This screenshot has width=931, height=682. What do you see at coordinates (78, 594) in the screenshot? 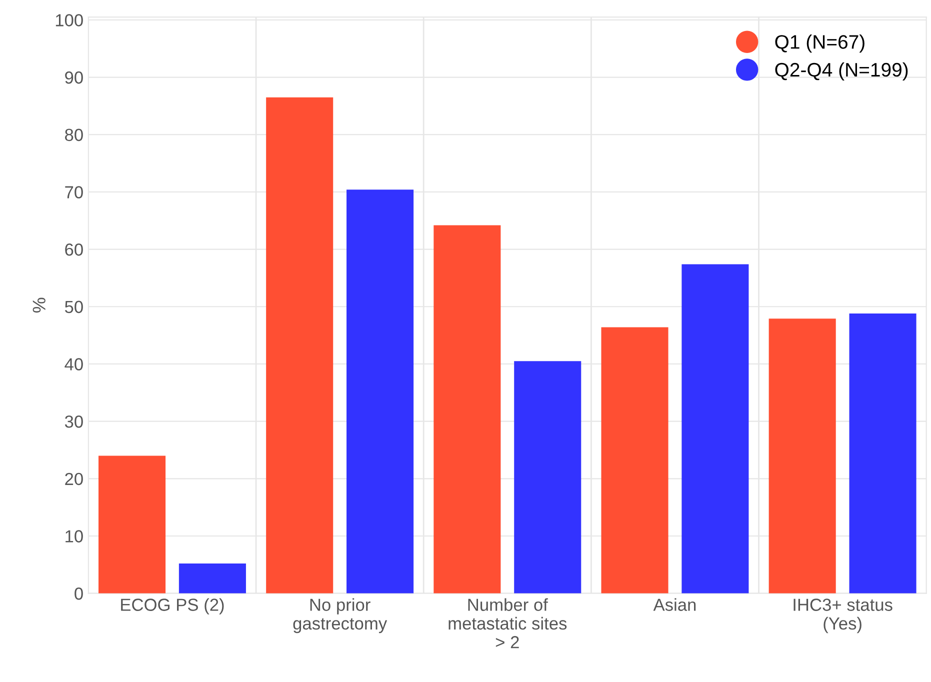
I see `y-tick-label: 0` at bounding box center [78, 594].